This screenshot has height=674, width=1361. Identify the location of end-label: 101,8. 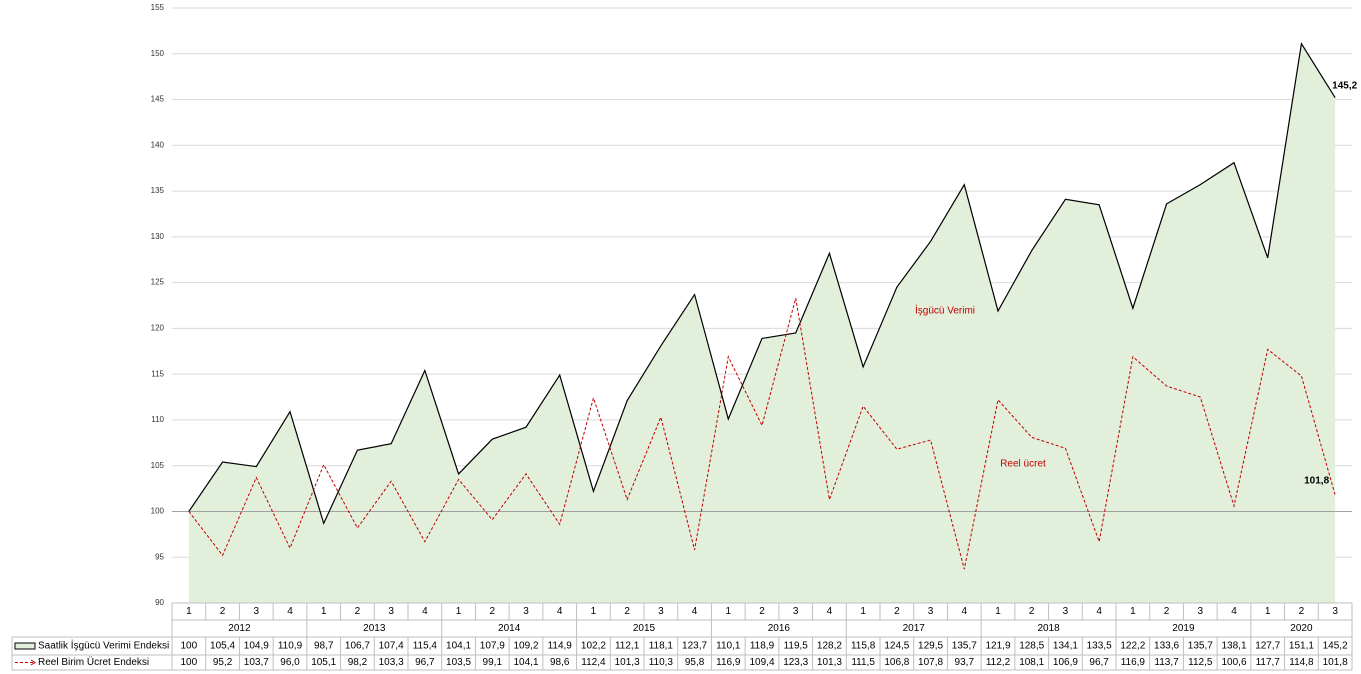
(1316, 481).